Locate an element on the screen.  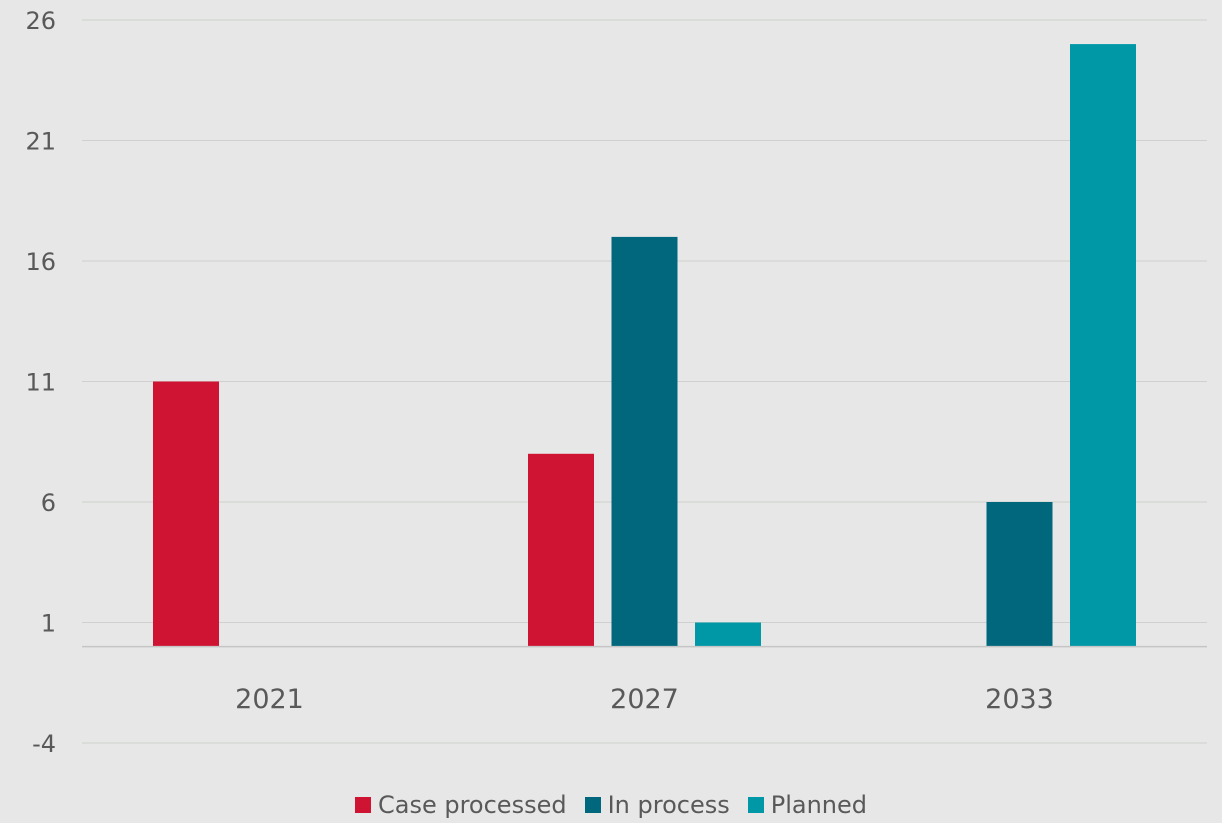
y-tick-label: 11 is located at coordinates (40, 383).